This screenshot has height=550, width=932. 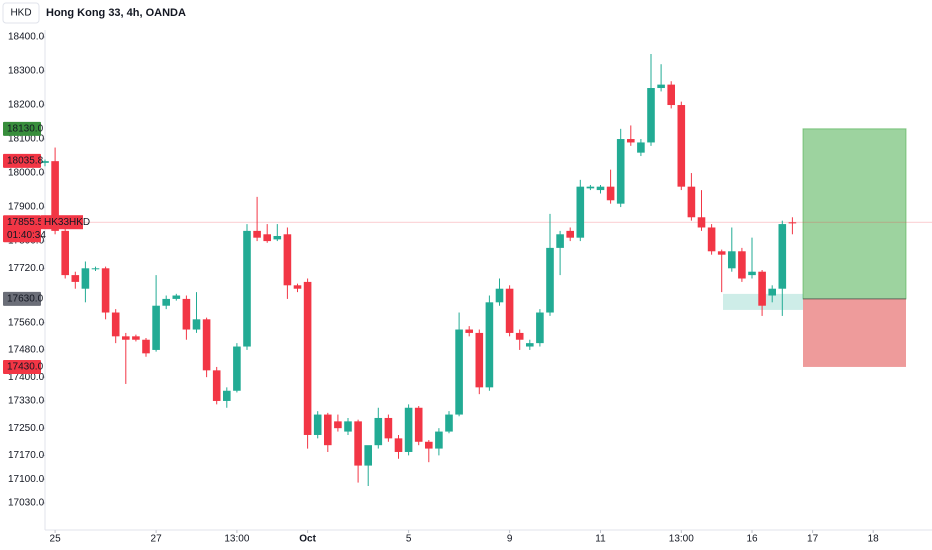 I want to click on price-badge-label: 17630.0, so click(x=25, y=299).